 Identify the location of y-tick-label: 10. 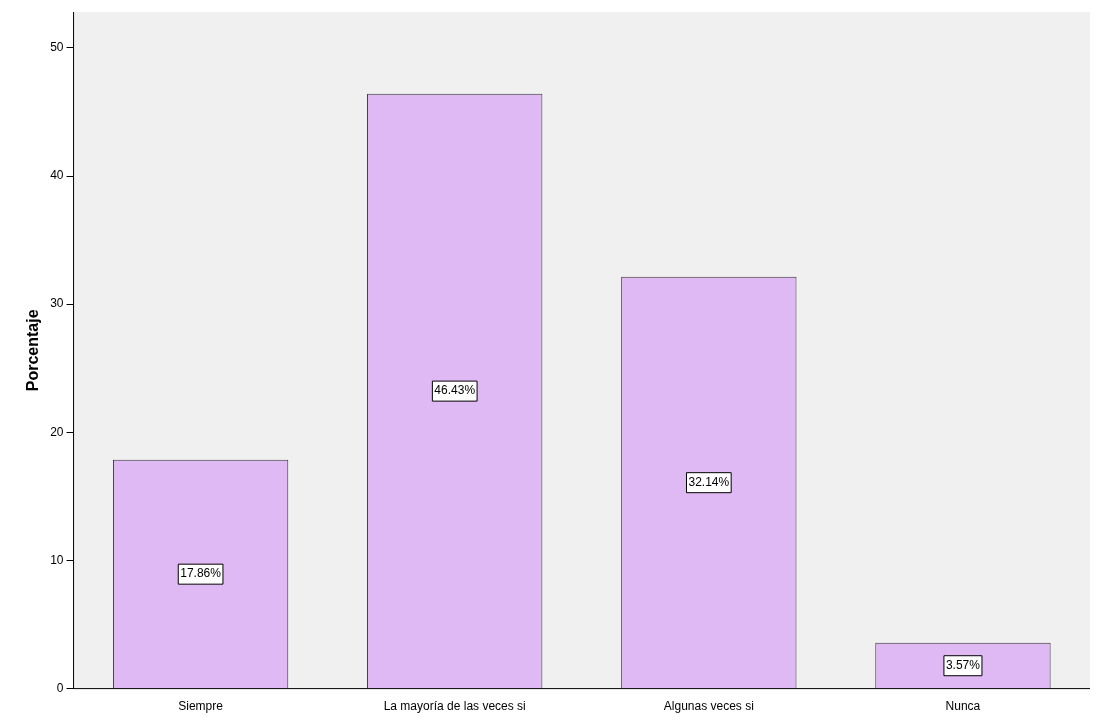
(57, 559).